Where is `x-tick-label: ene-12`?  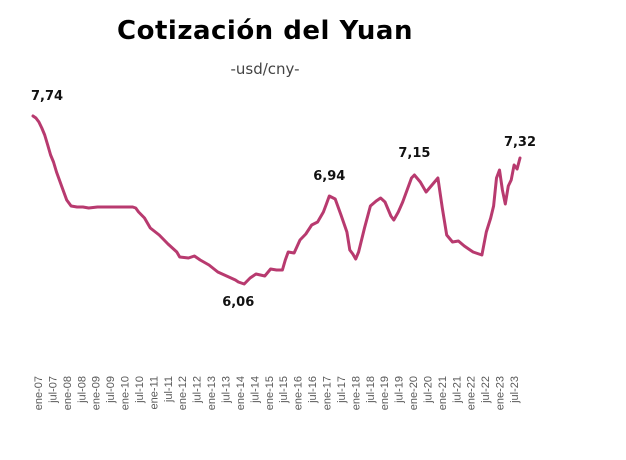 x-tick-label: ene-12 is located at coordinates (183, 393).